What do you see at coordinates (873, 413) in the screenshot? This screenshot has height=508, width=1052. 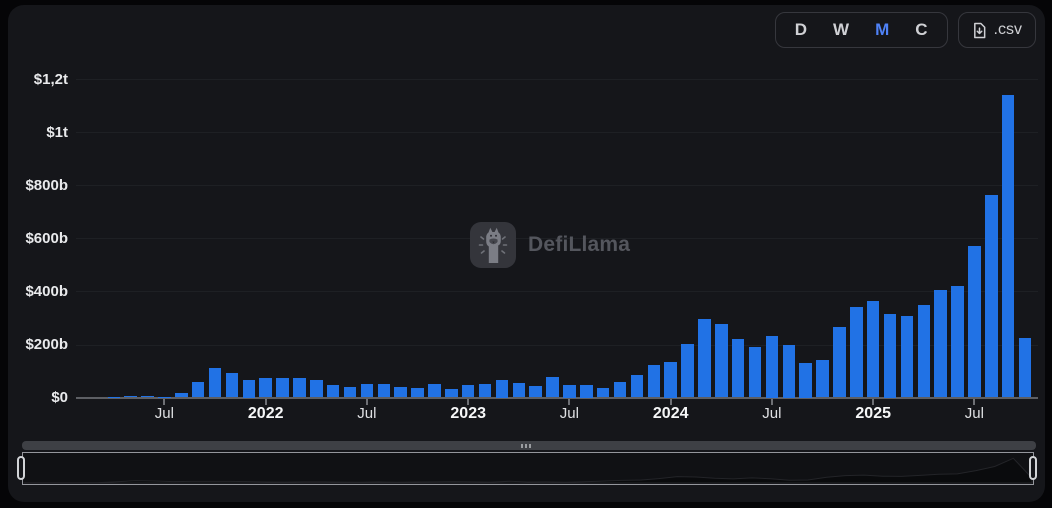 I see `x-axis-label: 2025` at bounding box center [873, 413].